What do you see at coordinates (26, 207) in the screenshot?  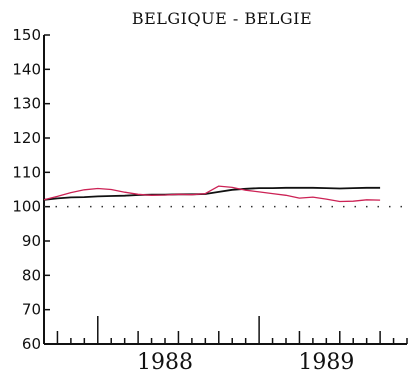 I see `y-tick-label: 100` at bounding box center [26, 207].